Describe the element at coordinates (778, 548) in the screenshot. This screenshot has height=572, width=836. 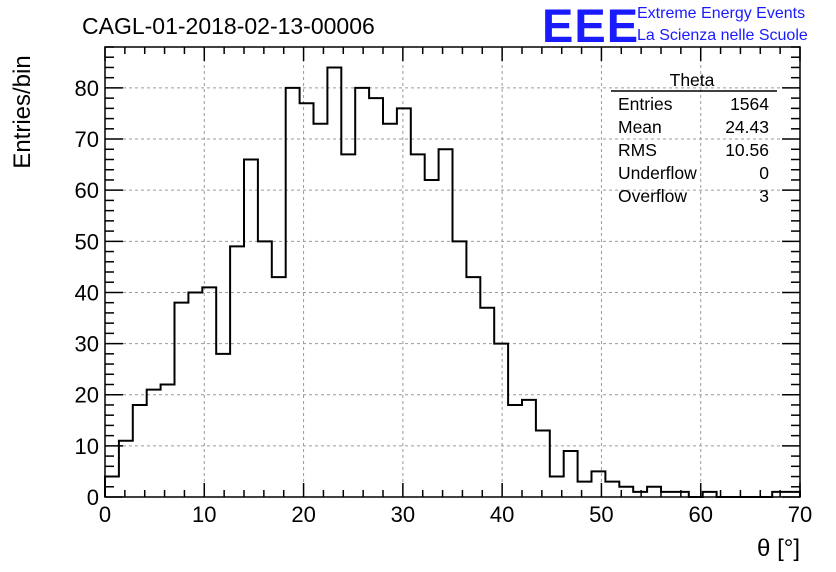
I see `x-axis-label: θ [°]` at that location.